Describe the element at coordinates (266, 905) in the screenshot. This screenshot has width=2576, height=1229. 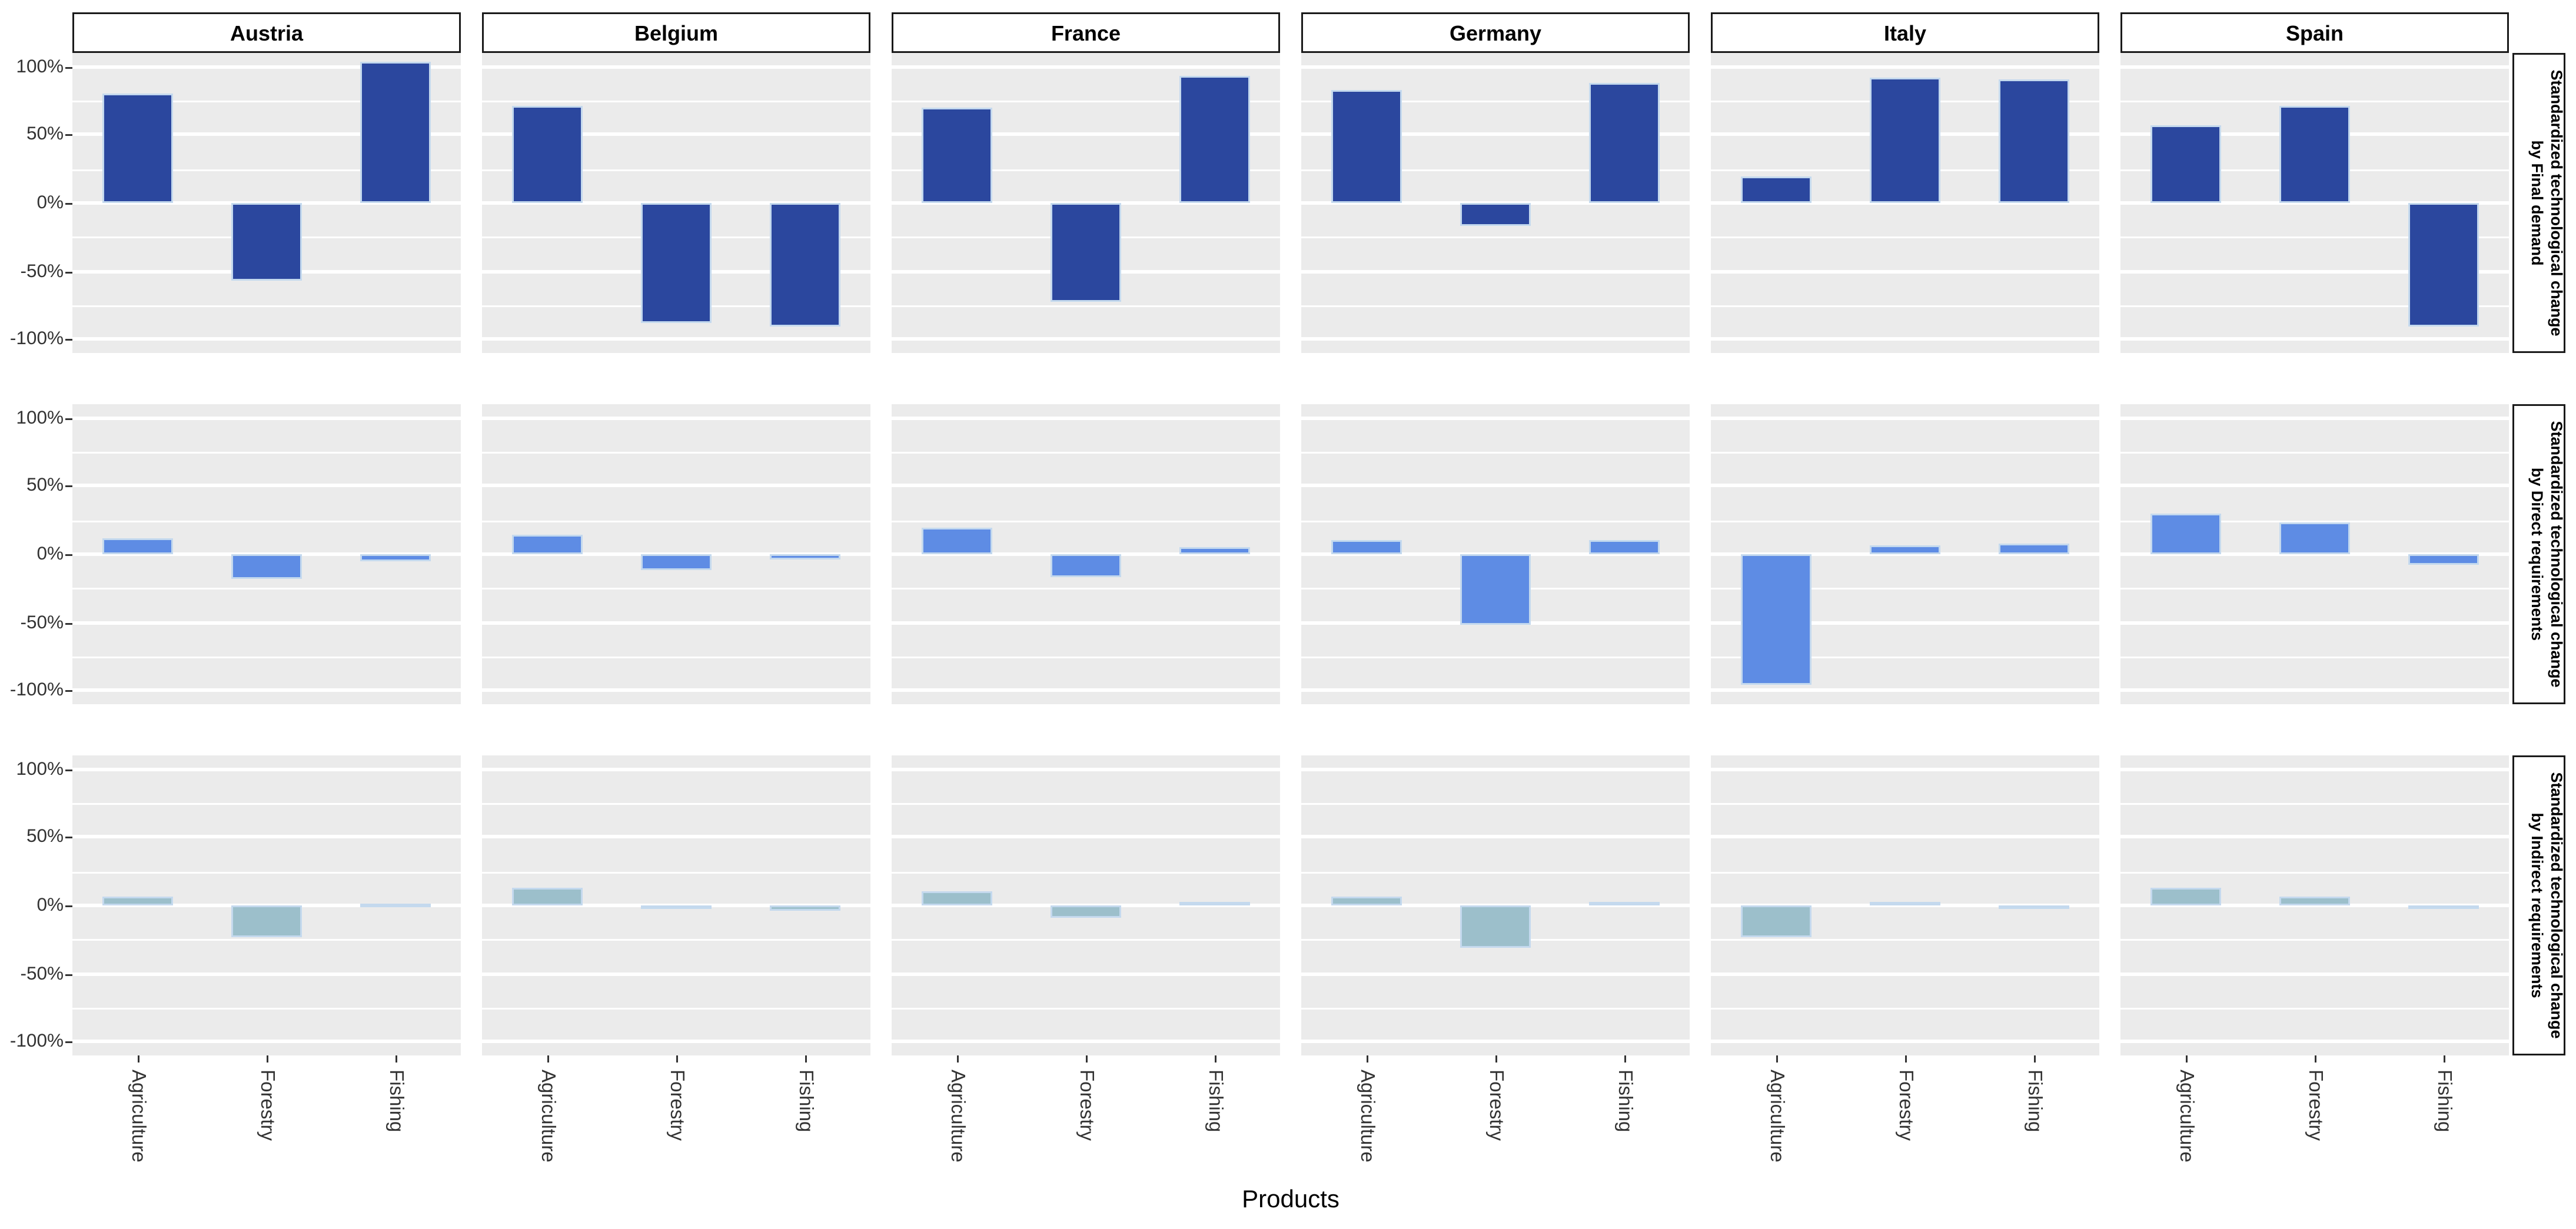
I see `facet-panel-austria-row3` at that location.